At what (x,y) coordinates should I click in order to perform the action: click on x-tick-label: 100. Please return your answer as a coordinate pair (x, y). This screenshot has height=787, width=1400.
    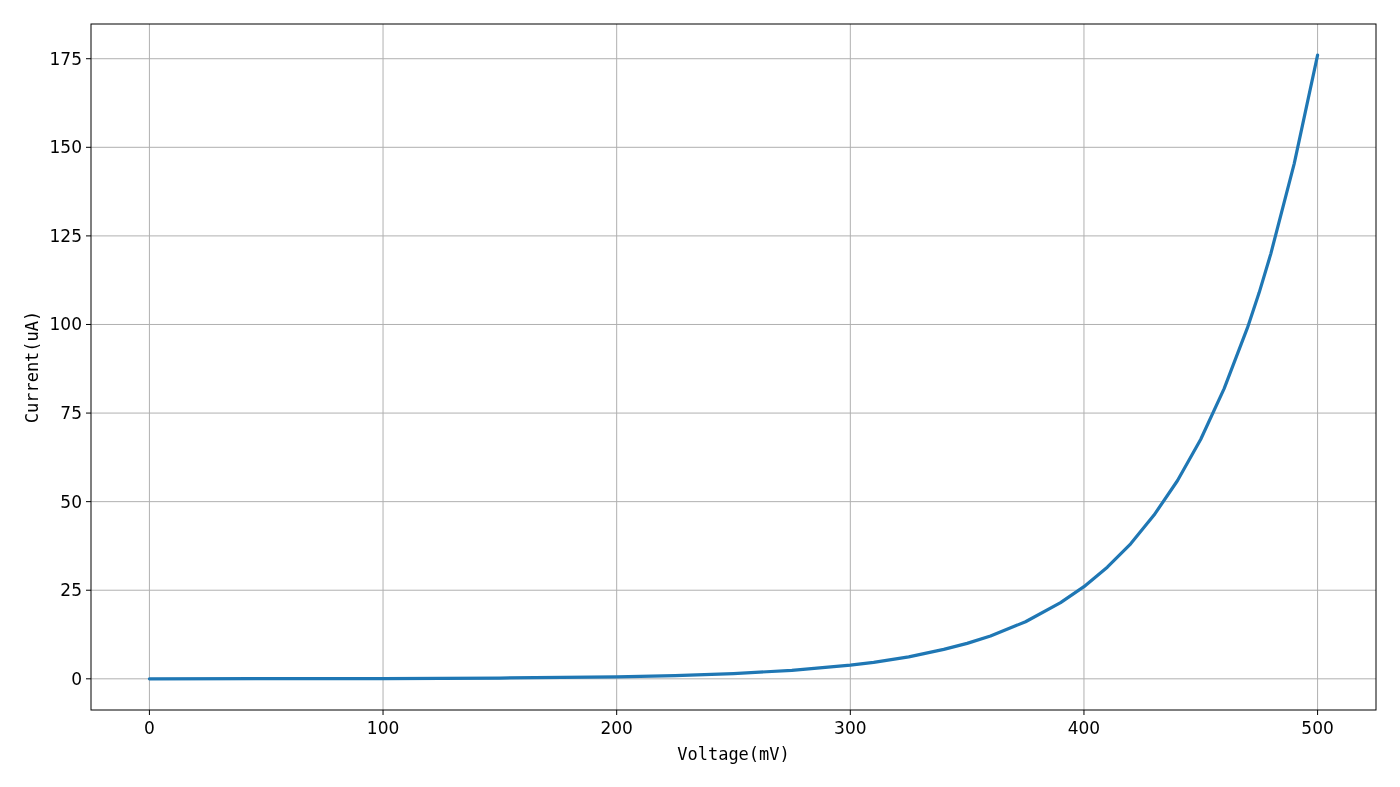
    Looking at the image, I should click on (383, 728).